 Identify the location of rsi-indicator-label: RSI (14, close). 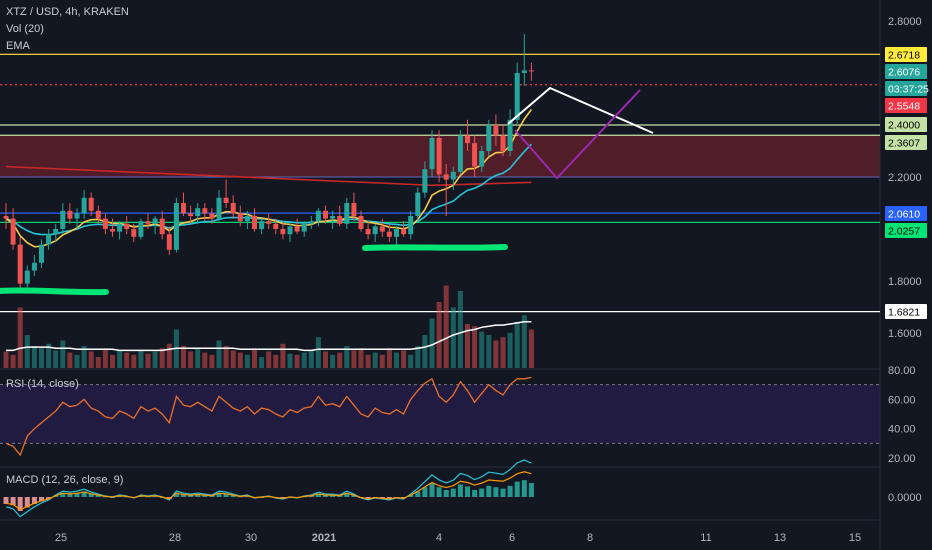
(42, 384).